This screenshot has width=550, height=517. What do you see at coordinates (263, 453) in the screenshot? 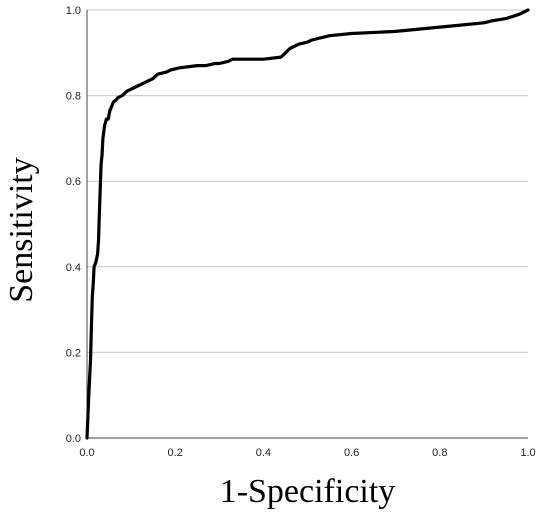
I see `x-tick-label: 0.4` at bounding box center [263, 453].